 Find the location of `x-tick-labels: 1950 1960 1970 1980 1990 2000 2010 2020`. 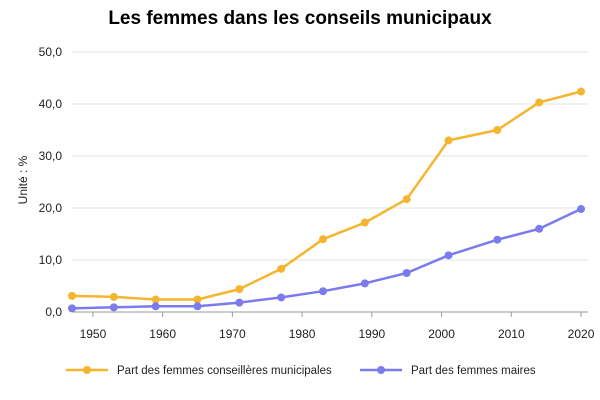

x-tick-labels: 1950 1960 1970 1980 1990 2000 2010 2020 is located at coordinates (337, 326).